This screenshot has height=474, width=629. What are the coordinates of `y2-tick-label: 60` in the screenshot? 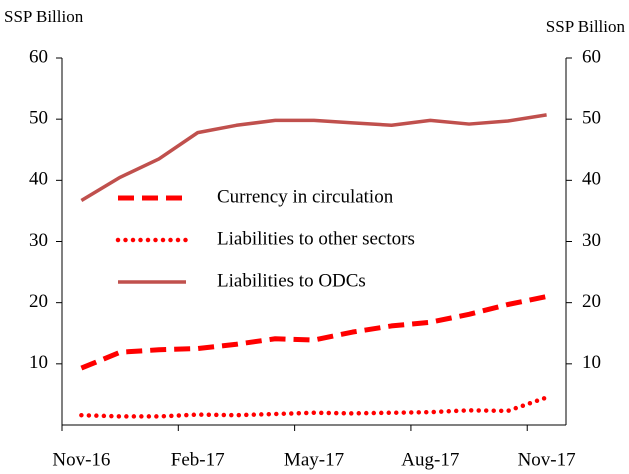 It's located at (591, 56).